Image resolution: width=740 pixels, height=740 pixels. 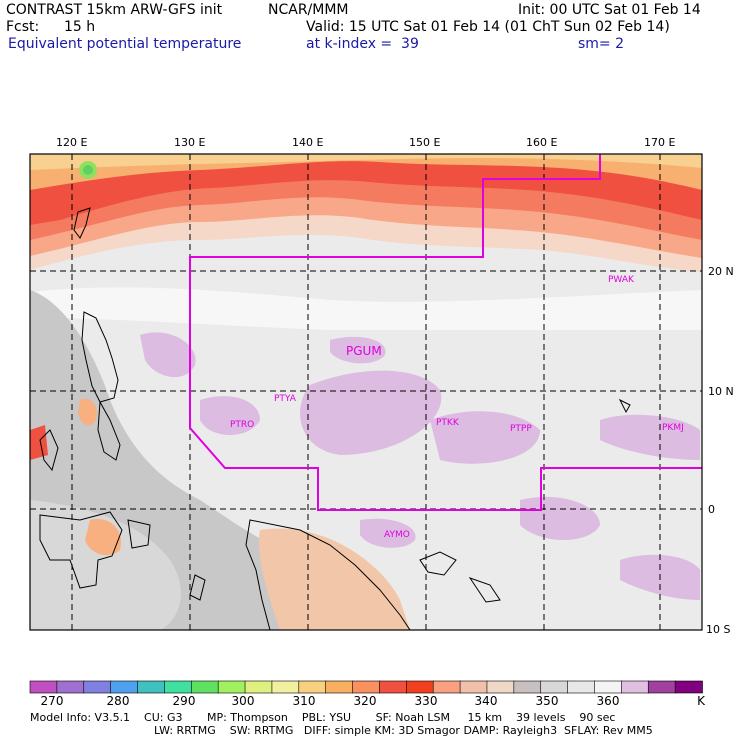 What do you see at coordinates (486, 701) in the screenshot?
I see `colorbar-label: 340` at bounding box center [486, 701].